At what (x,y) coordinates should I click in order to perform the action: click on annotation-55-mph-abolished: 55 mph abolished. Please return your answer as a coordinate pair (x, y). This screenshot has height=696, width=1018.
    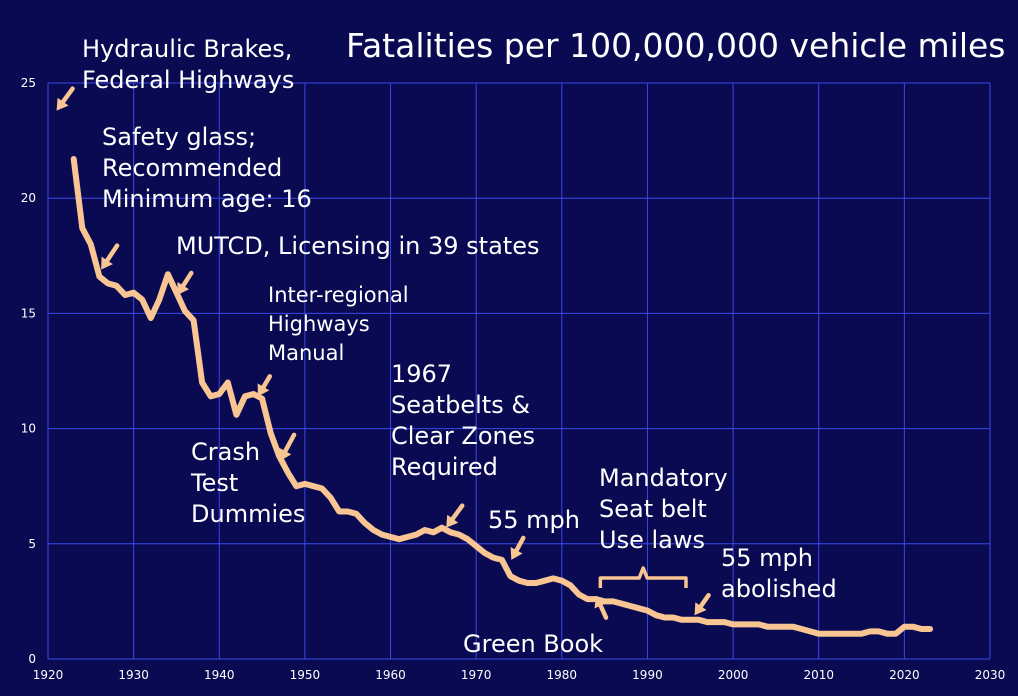
    Looking at the image, I should click on (779, 573).